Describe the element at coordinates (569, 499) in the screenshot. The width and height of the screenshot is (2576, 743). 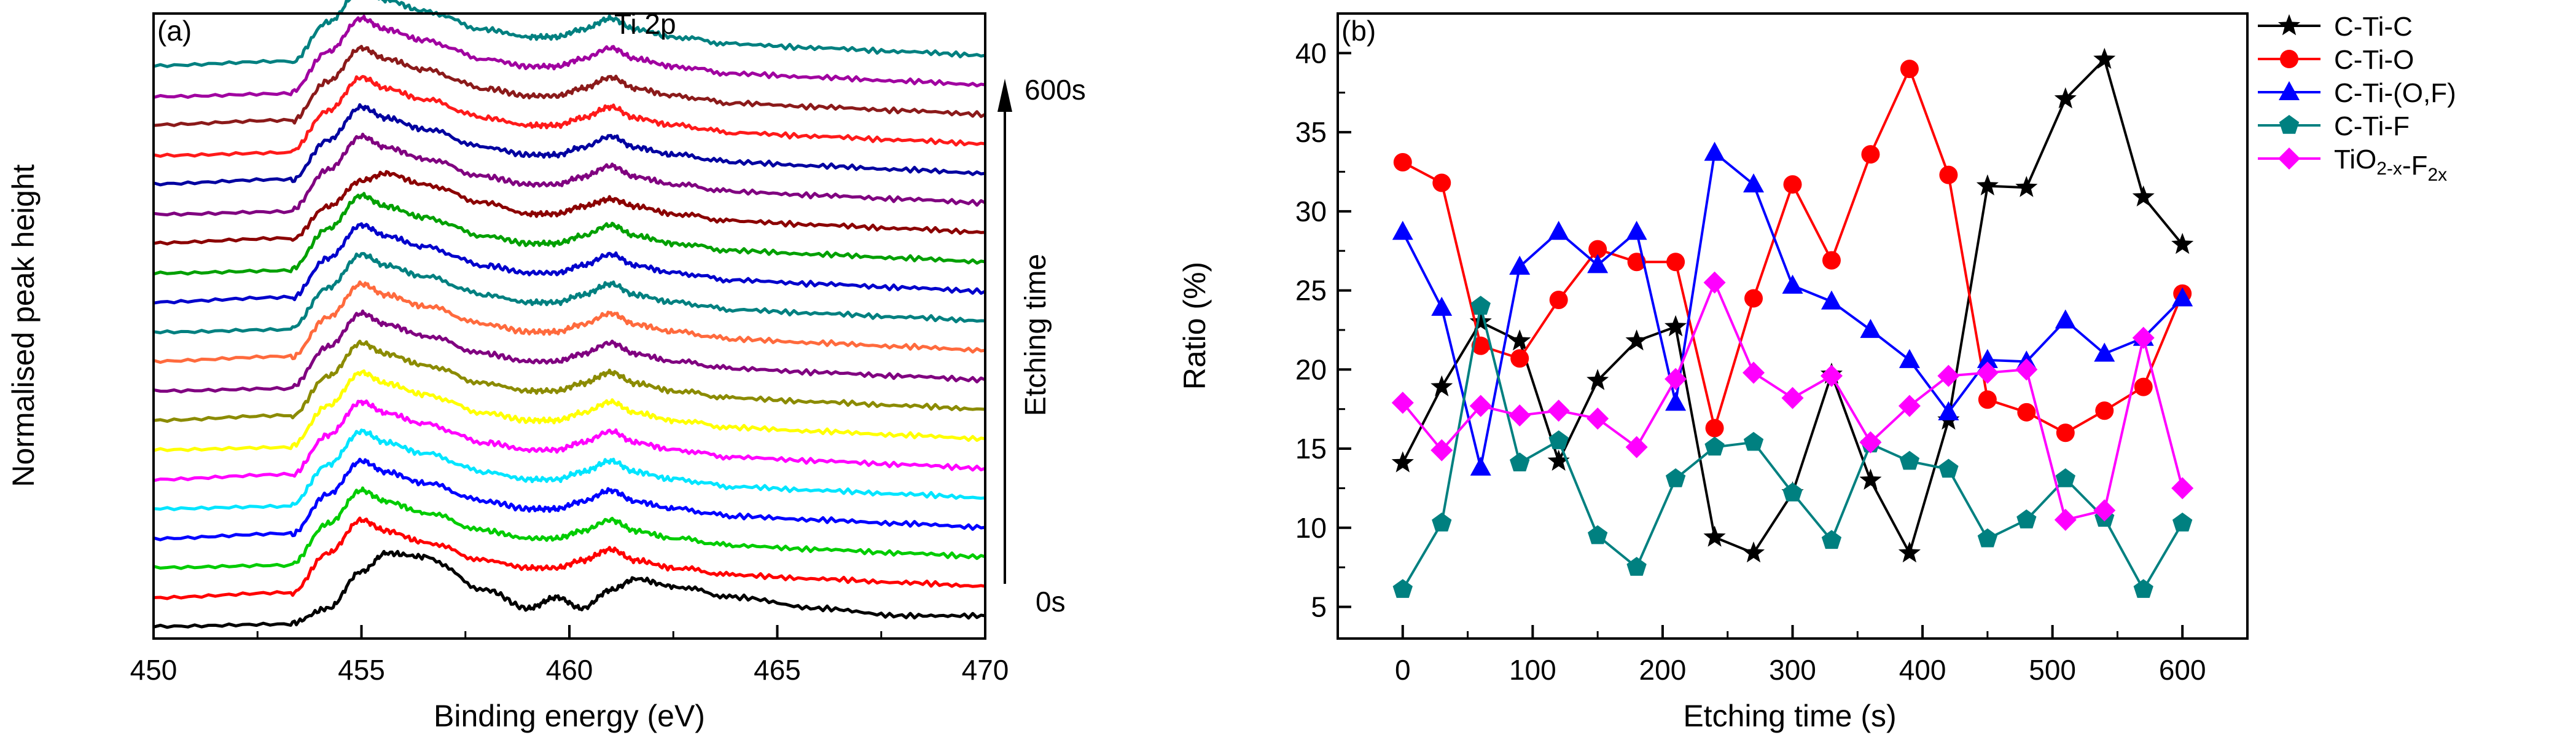
I see `spectrum-90s` at that location.